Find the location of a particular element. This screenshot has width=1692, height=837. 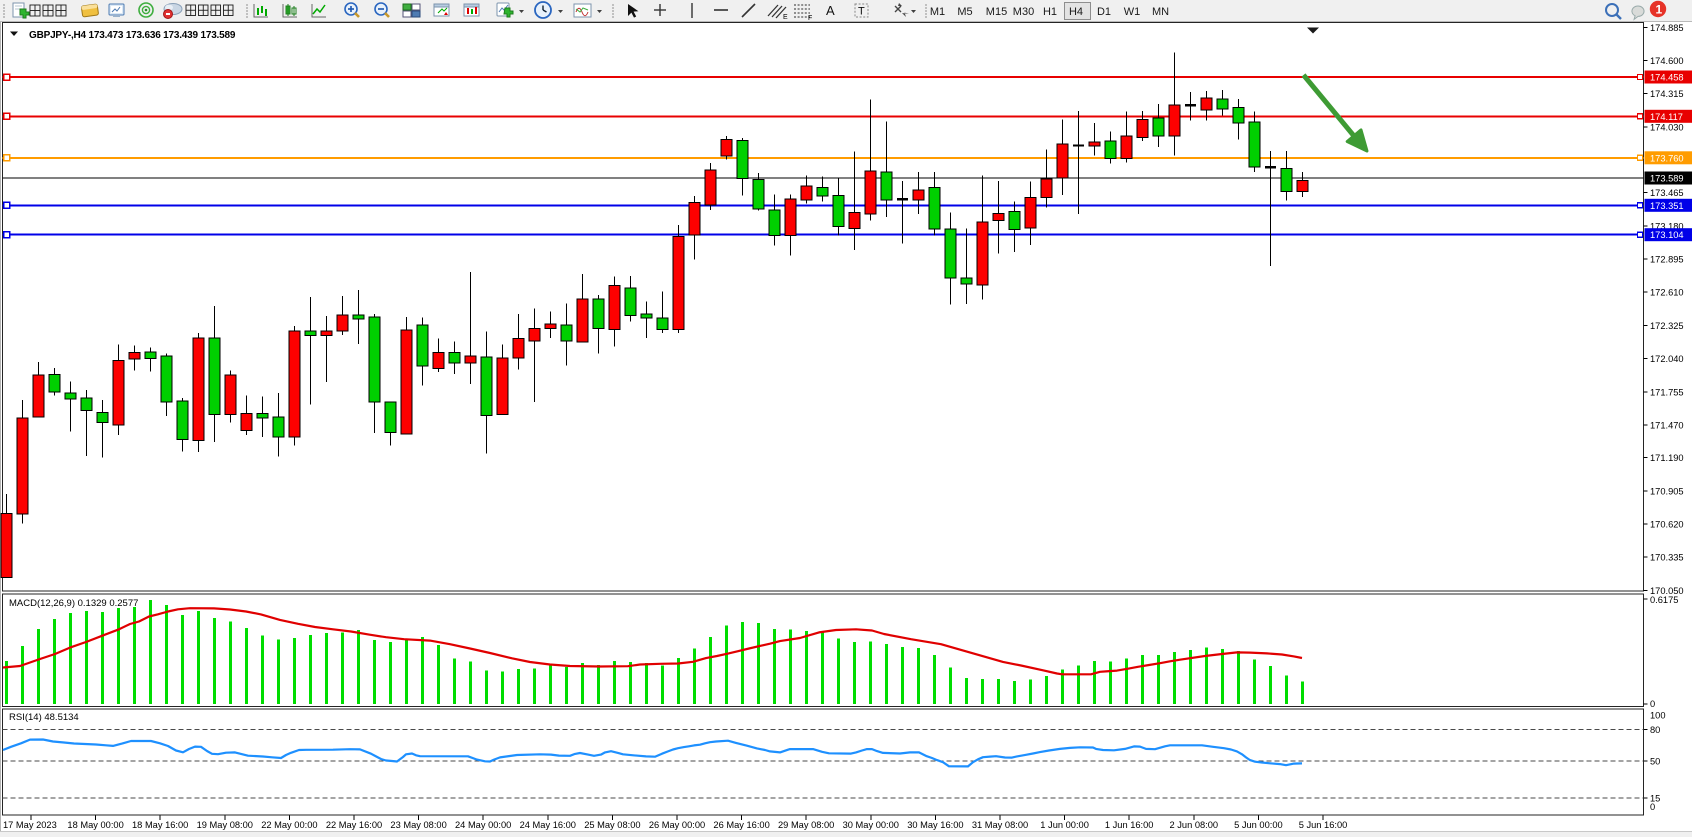

svg-text: 15 is located at coordinates (1655, 799).